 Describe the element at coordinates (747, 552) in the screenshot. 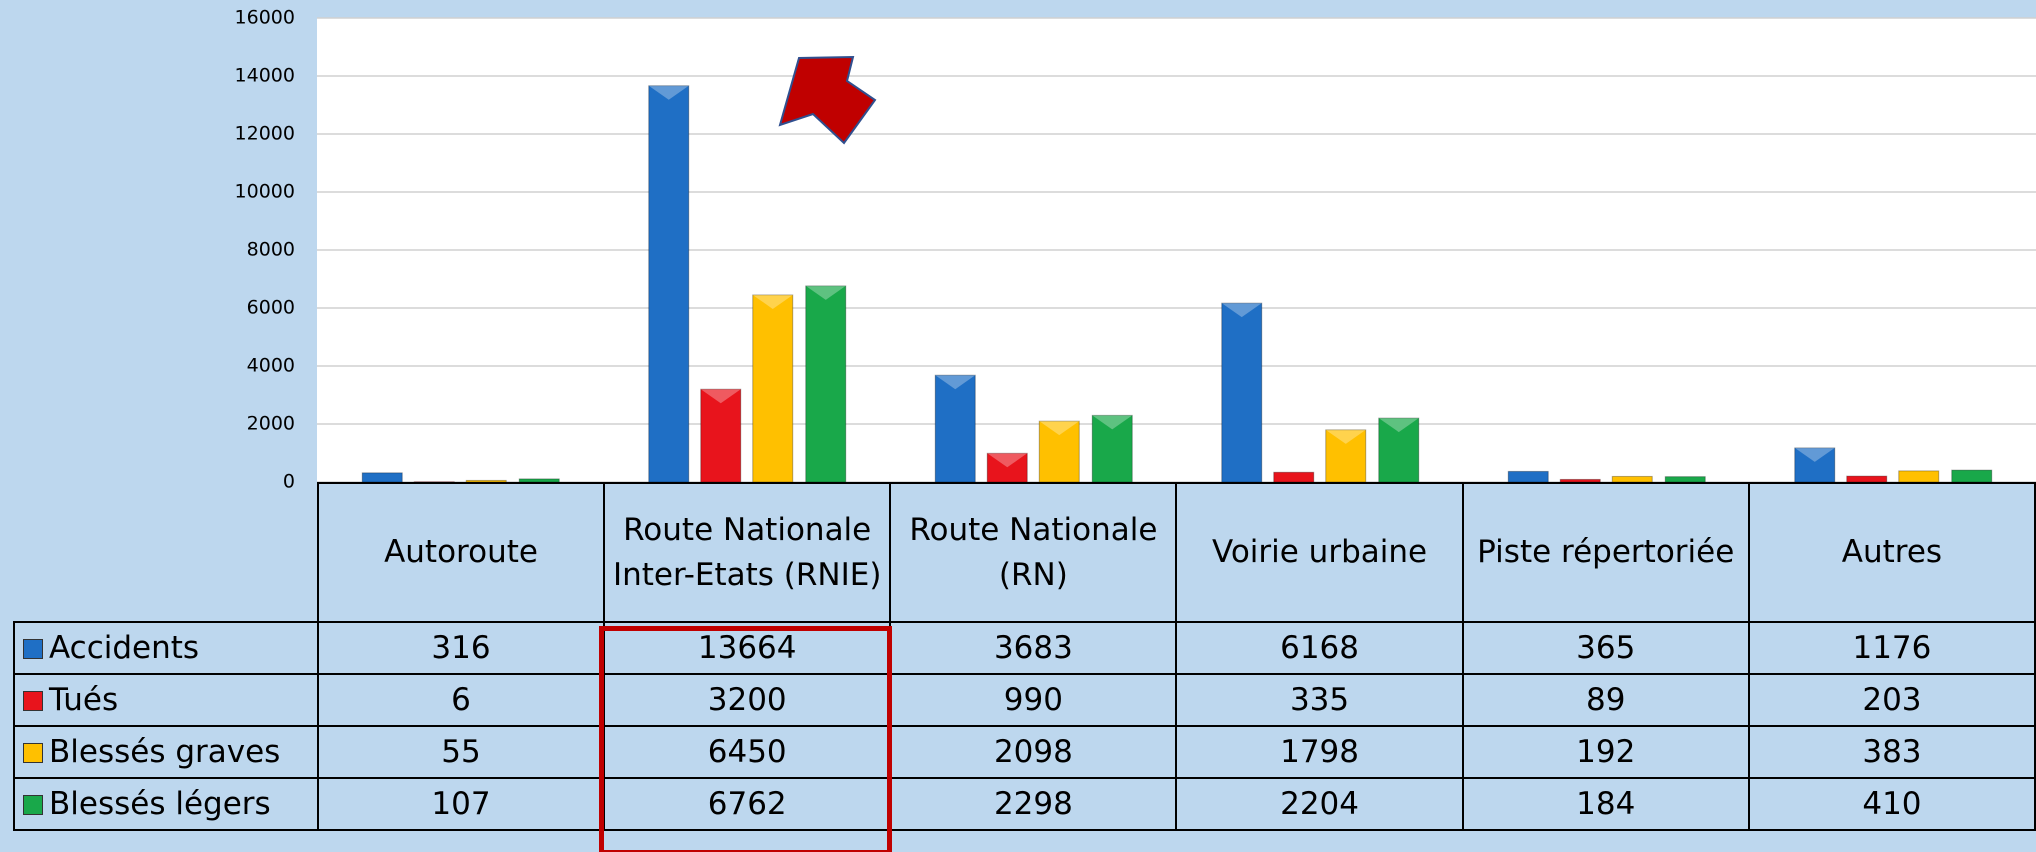

I see `column-header: Route Nationale Inter-Etats (RNIE)` at that location.